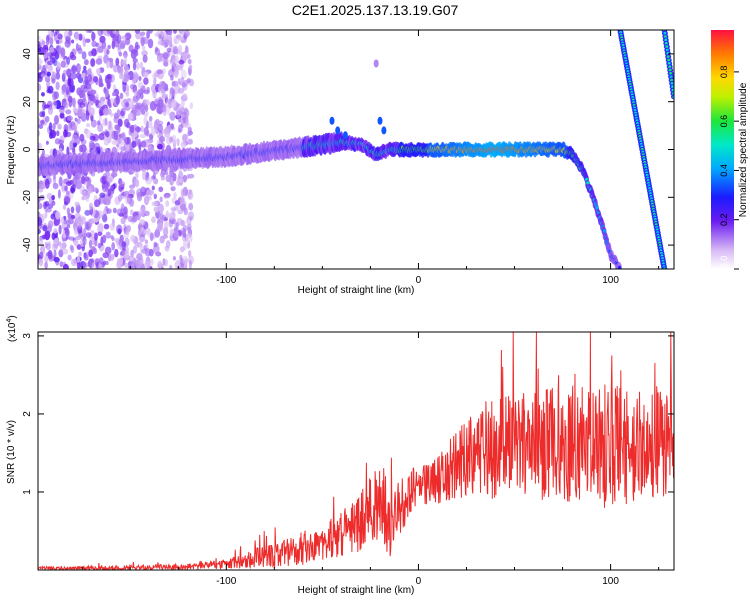 The width and height of the screenshot is (750, 600). I want to click on y-tick-label: 0, so click(27, 149).